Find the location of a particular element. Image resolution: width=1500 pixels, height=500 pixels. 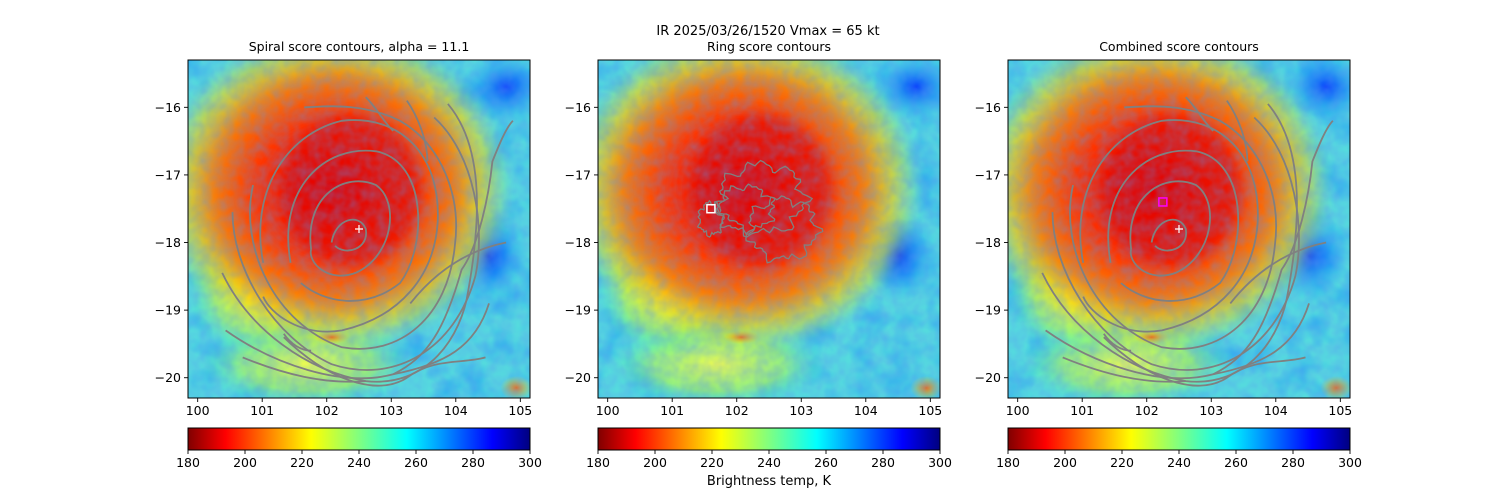

colorbar-label: Brightness temp, K is located at coordinates (769, 481).